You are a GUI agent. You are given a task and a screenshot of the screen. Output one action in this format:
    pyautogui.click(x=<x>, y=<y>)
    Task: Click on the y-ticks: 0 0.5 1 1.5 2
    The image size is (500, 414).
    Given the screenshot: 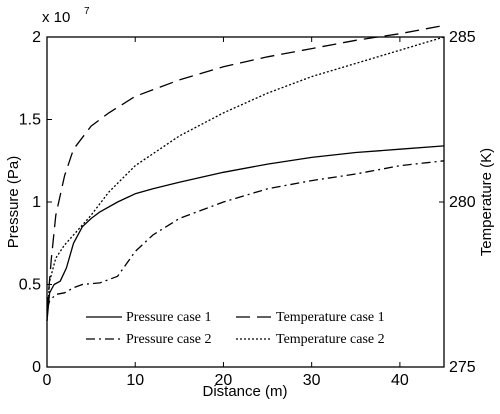 What is the action you would take?
    pyautogui.click(x=35, y=202)
    